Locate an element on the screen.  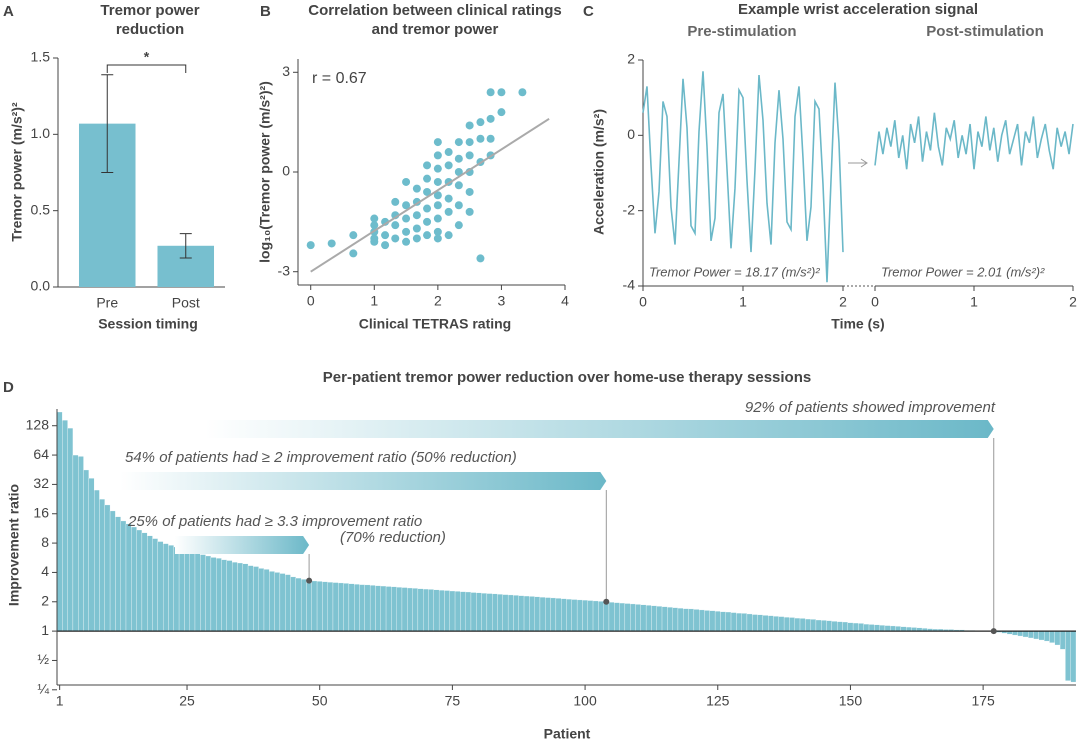
y-tick-label: 0.5 is located at coordinates (41, 209).